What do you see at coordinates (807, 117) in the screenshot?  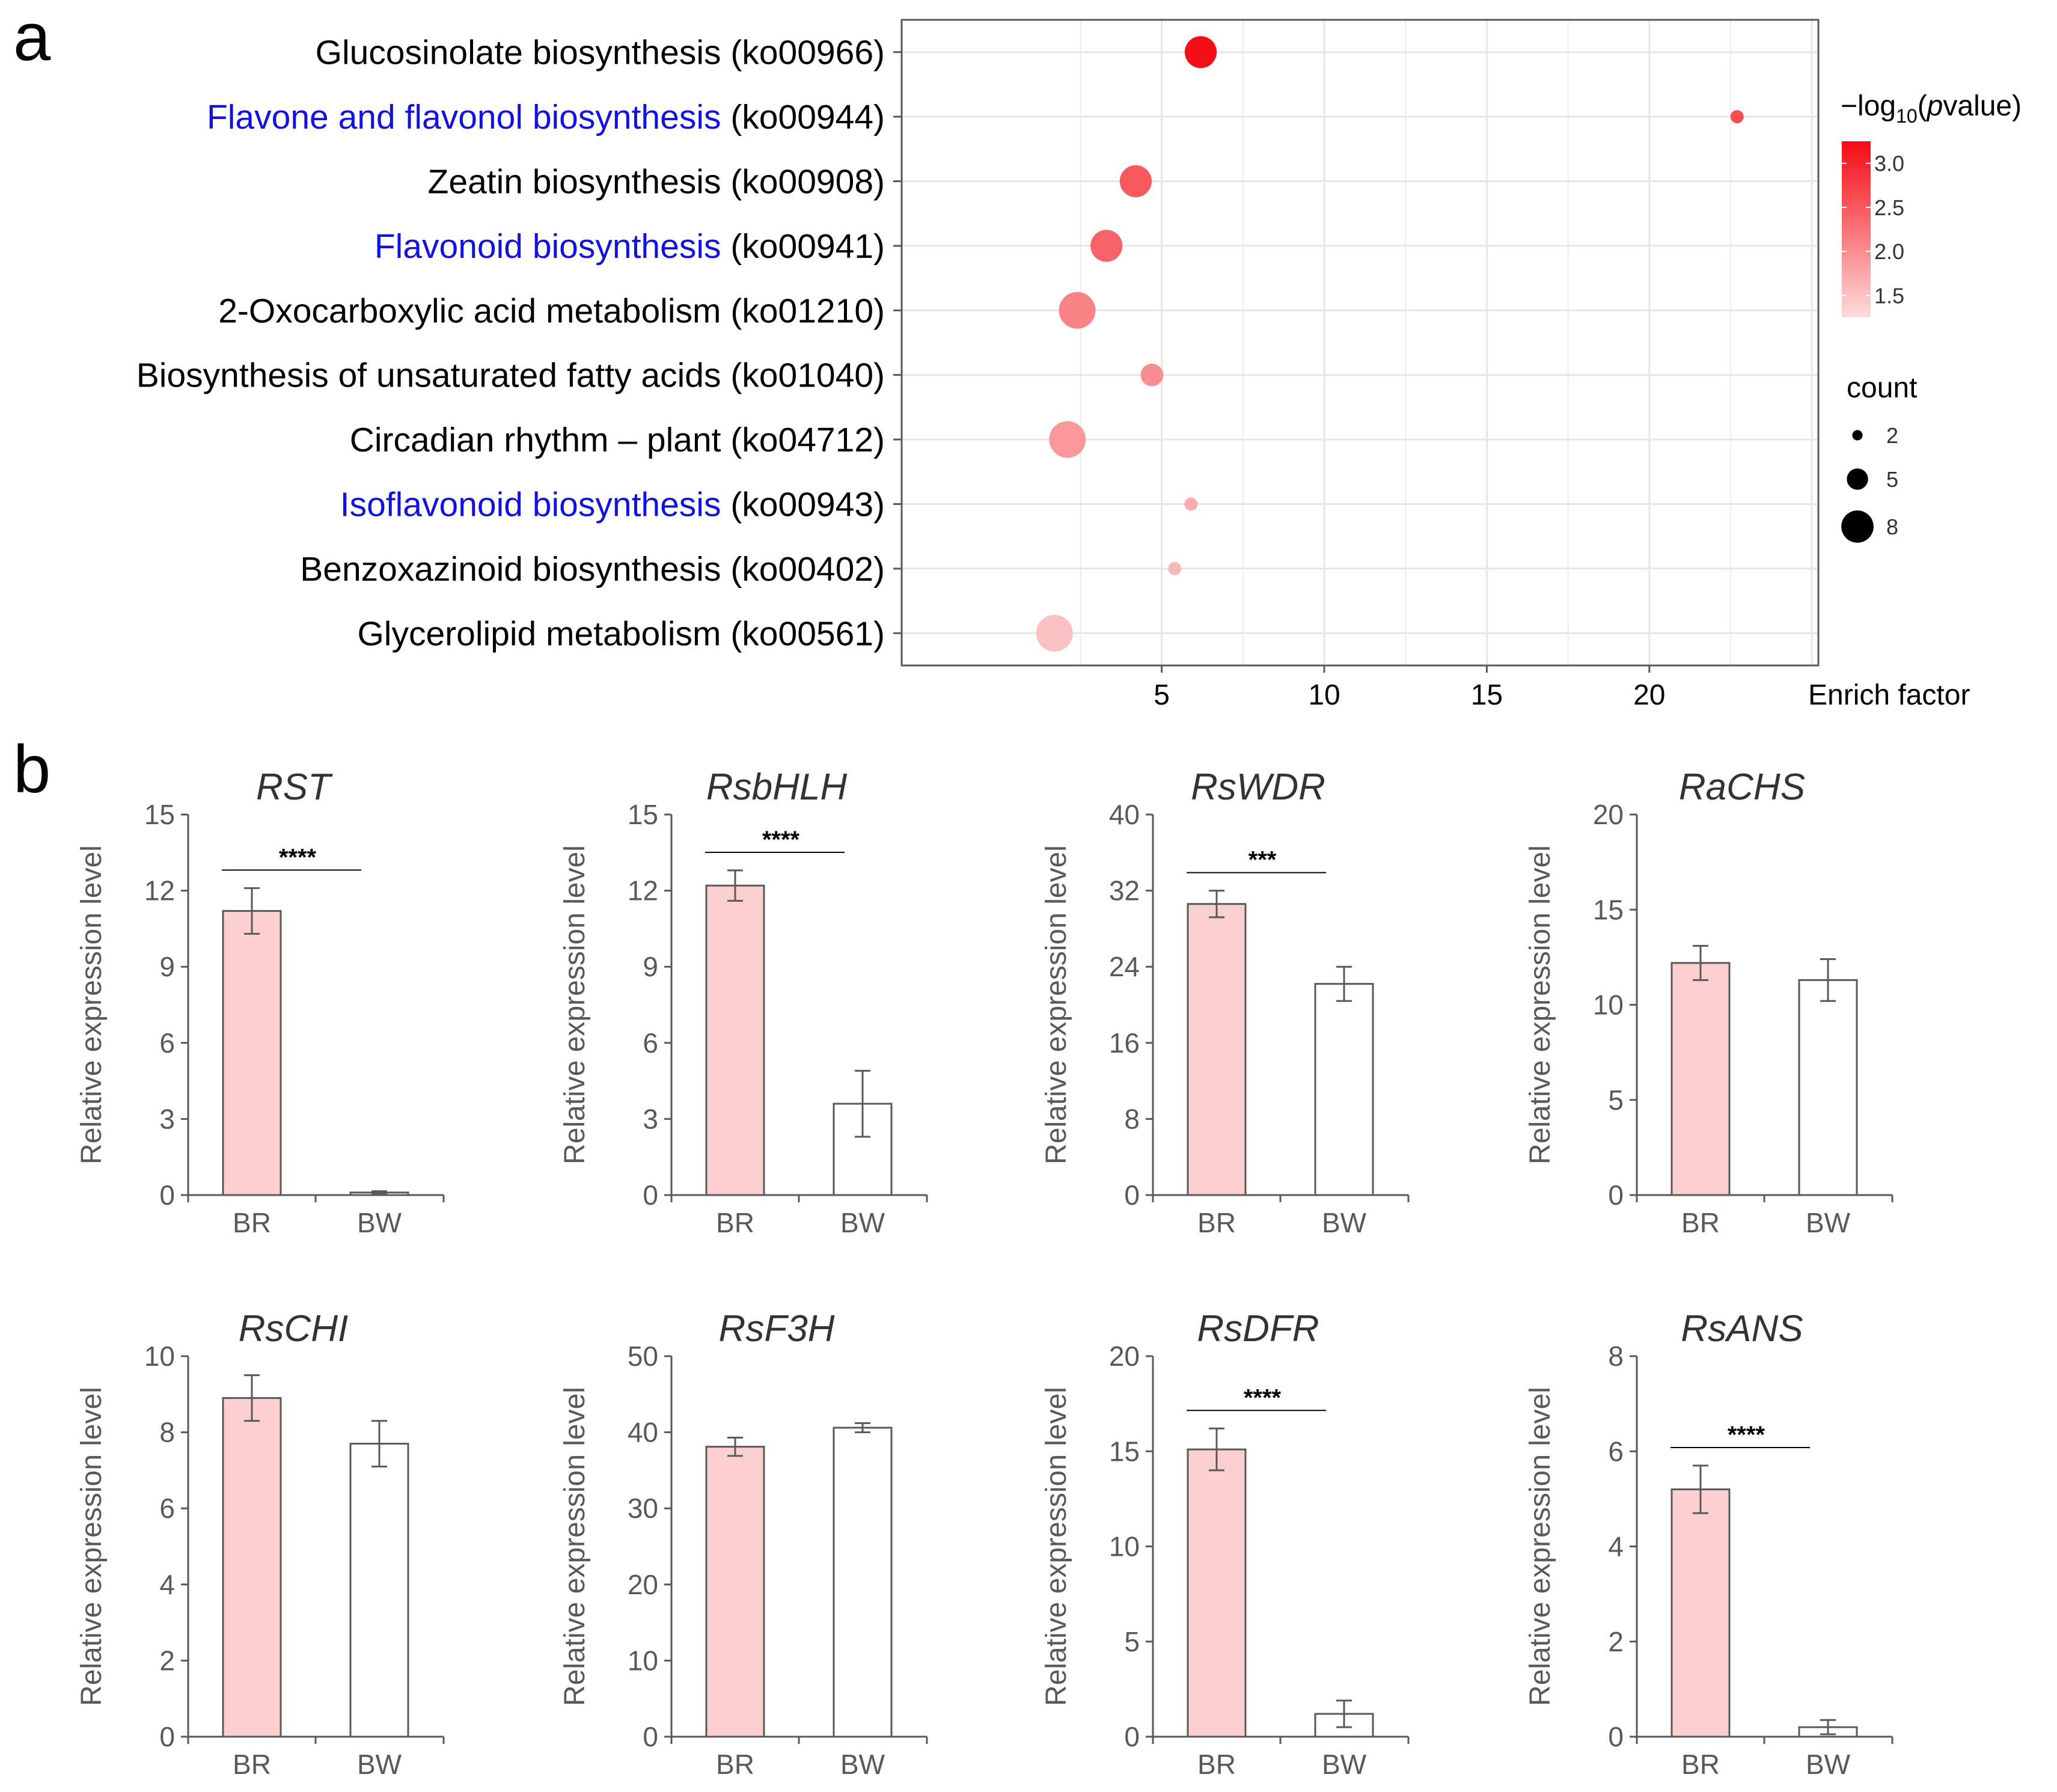 I see `pathway-code: (ko00944)` at bounding box center [807, 117].